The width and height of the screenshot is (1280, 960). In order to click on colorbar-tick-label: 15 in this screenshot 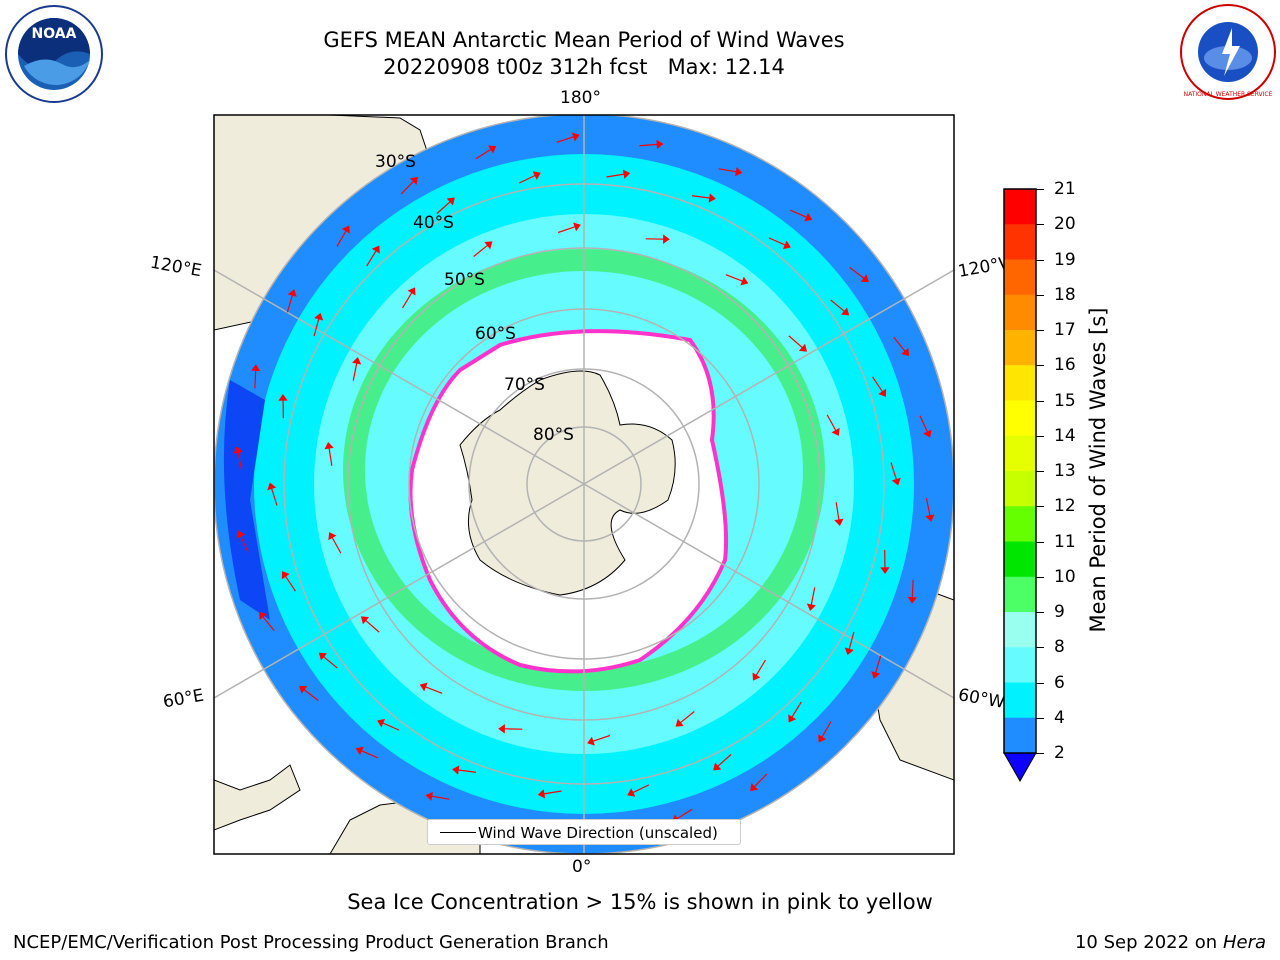, I will do `click(1065, 400)`.